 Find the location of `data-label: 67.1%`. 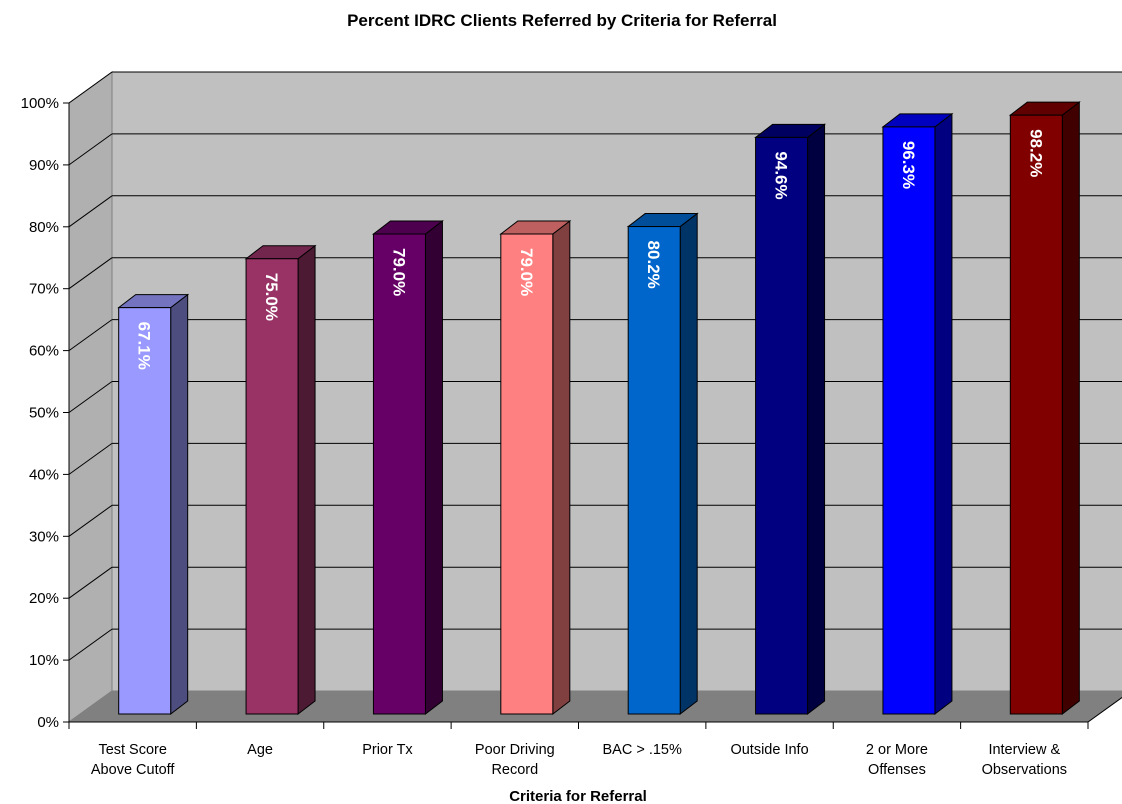

data-label: 67.1% is located at coordinates (144, 346).